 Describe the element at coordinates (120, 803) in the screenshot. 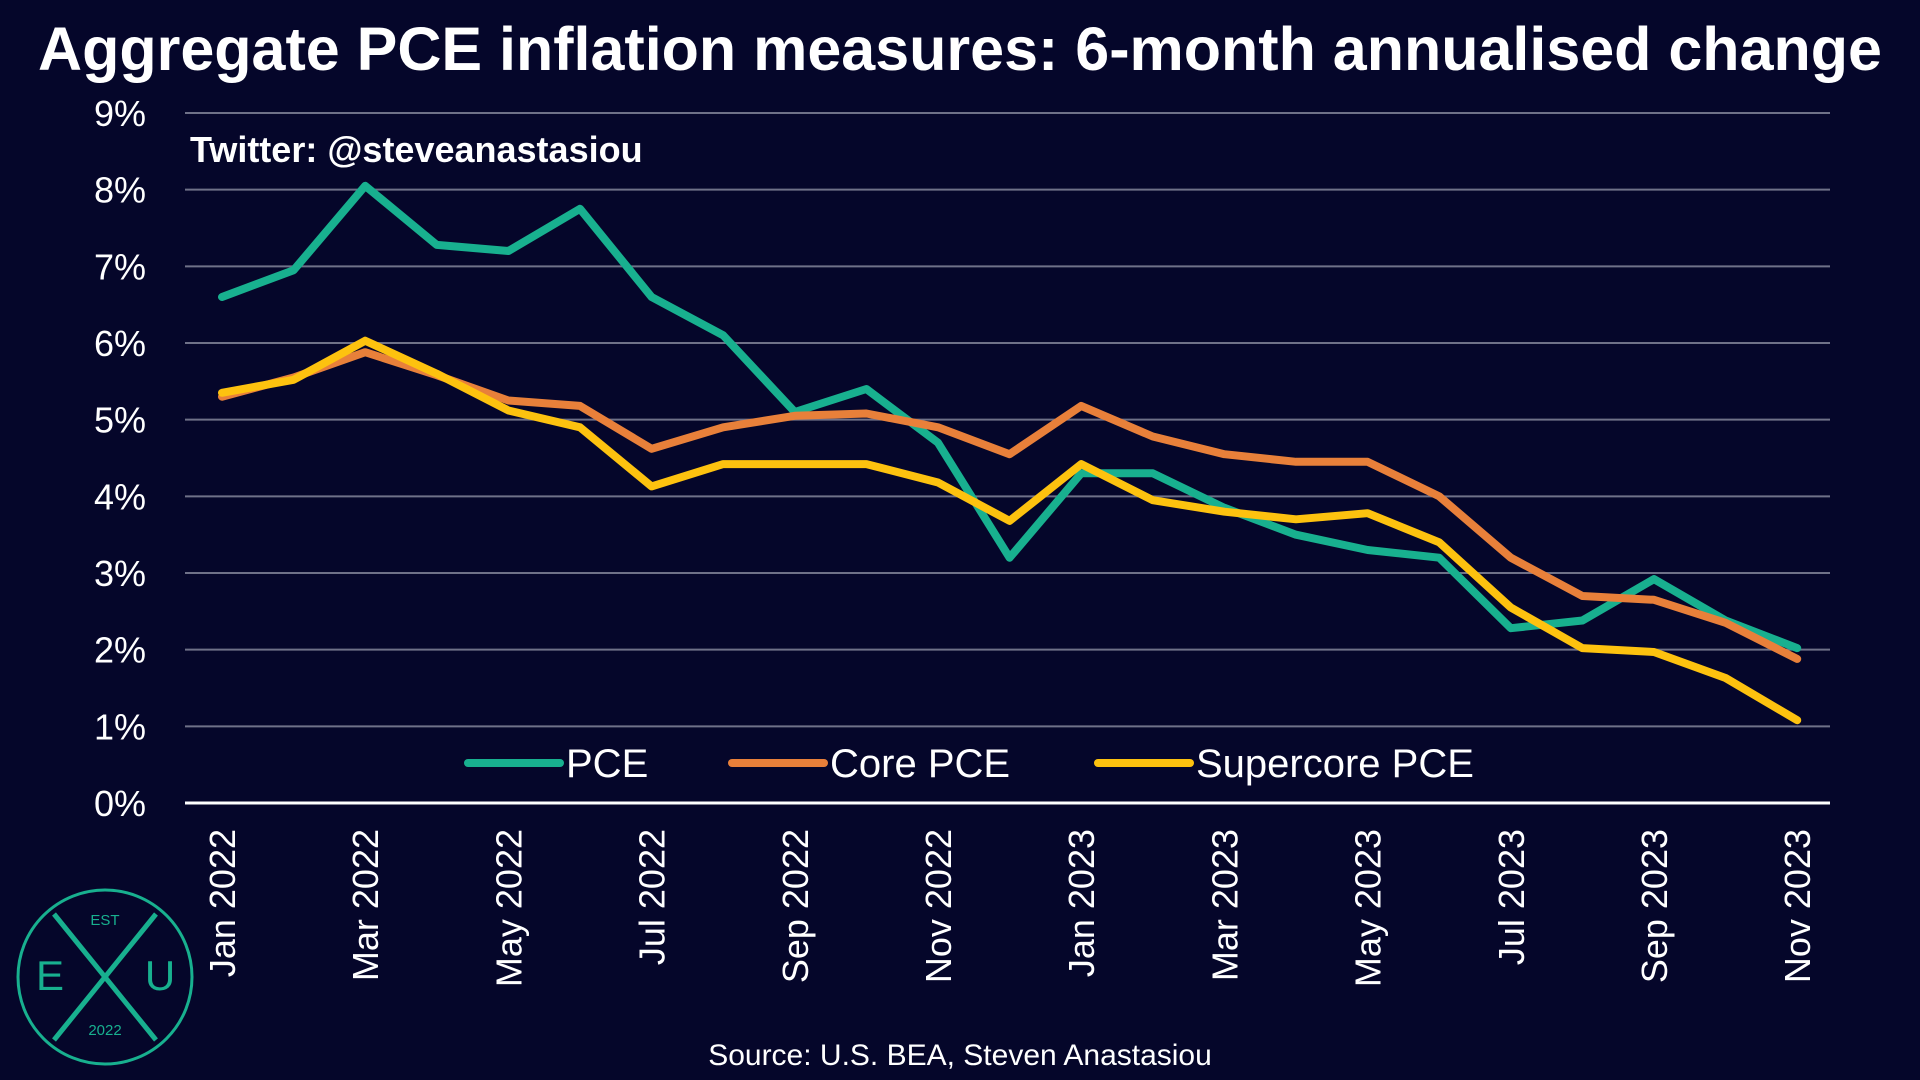

I see `y-tick-label: 0%` at that location.